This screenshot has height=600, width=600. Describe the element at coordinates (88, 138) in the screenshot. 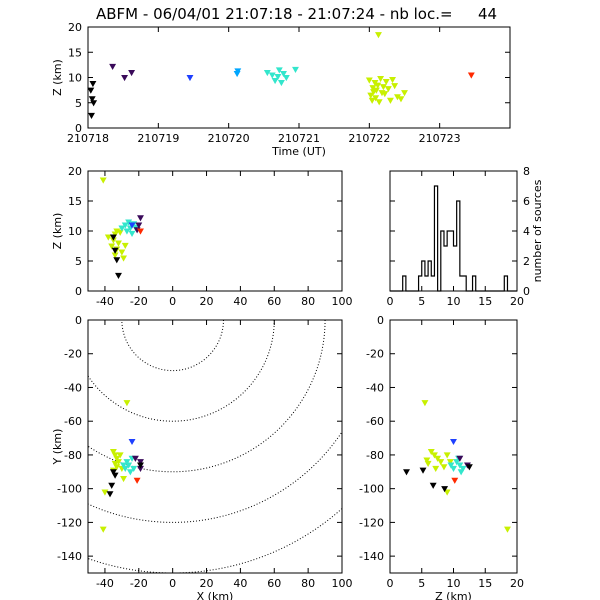

I see `time-height-x-tick-label: 210718` at that location.